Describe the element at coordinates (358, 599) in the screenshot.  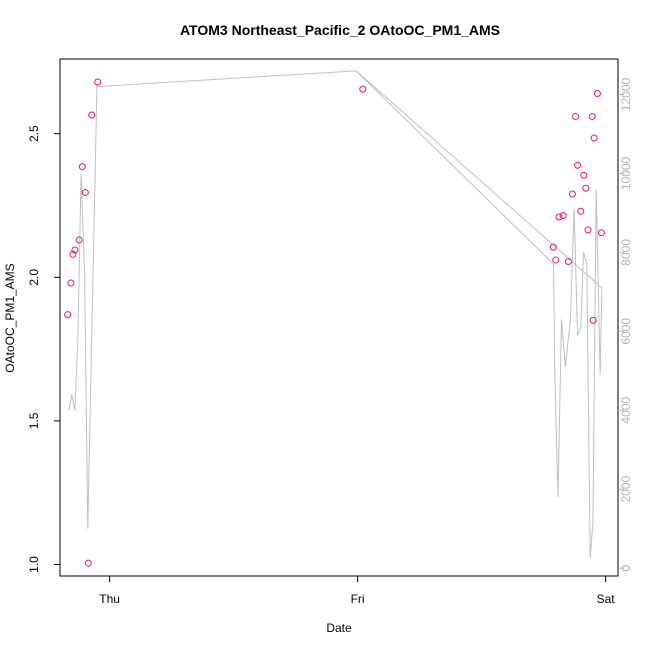
I see `x-tick-label: Fri` at that location.